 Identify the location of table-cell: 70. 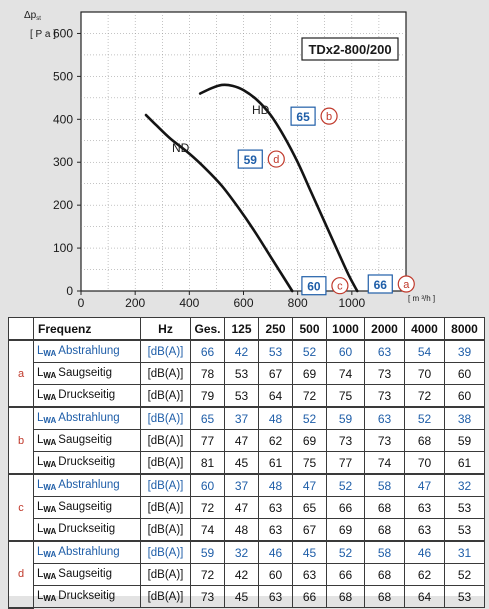
(424, 373).